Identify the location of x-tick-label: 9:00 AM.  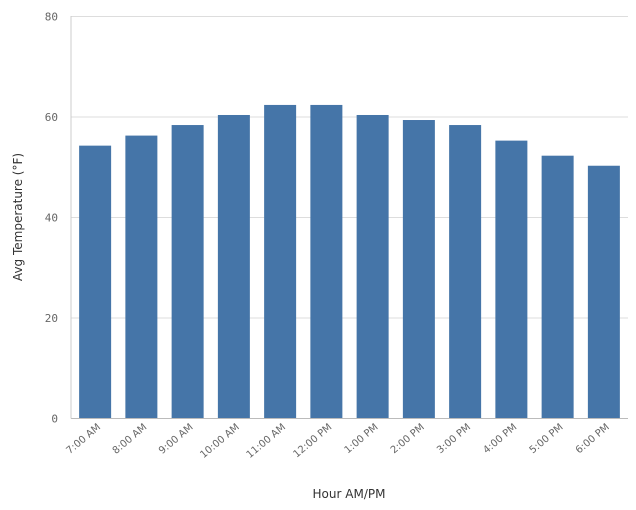
(176, 439).